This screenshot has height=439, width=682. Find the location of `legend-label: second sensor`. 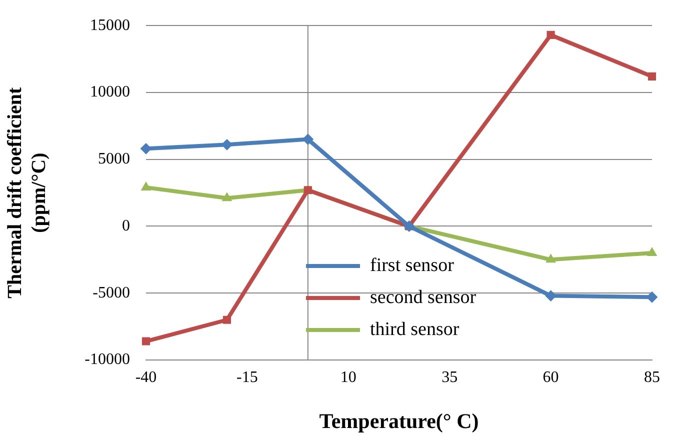

legend-label: second sensor is located at coordinates (423, 298).